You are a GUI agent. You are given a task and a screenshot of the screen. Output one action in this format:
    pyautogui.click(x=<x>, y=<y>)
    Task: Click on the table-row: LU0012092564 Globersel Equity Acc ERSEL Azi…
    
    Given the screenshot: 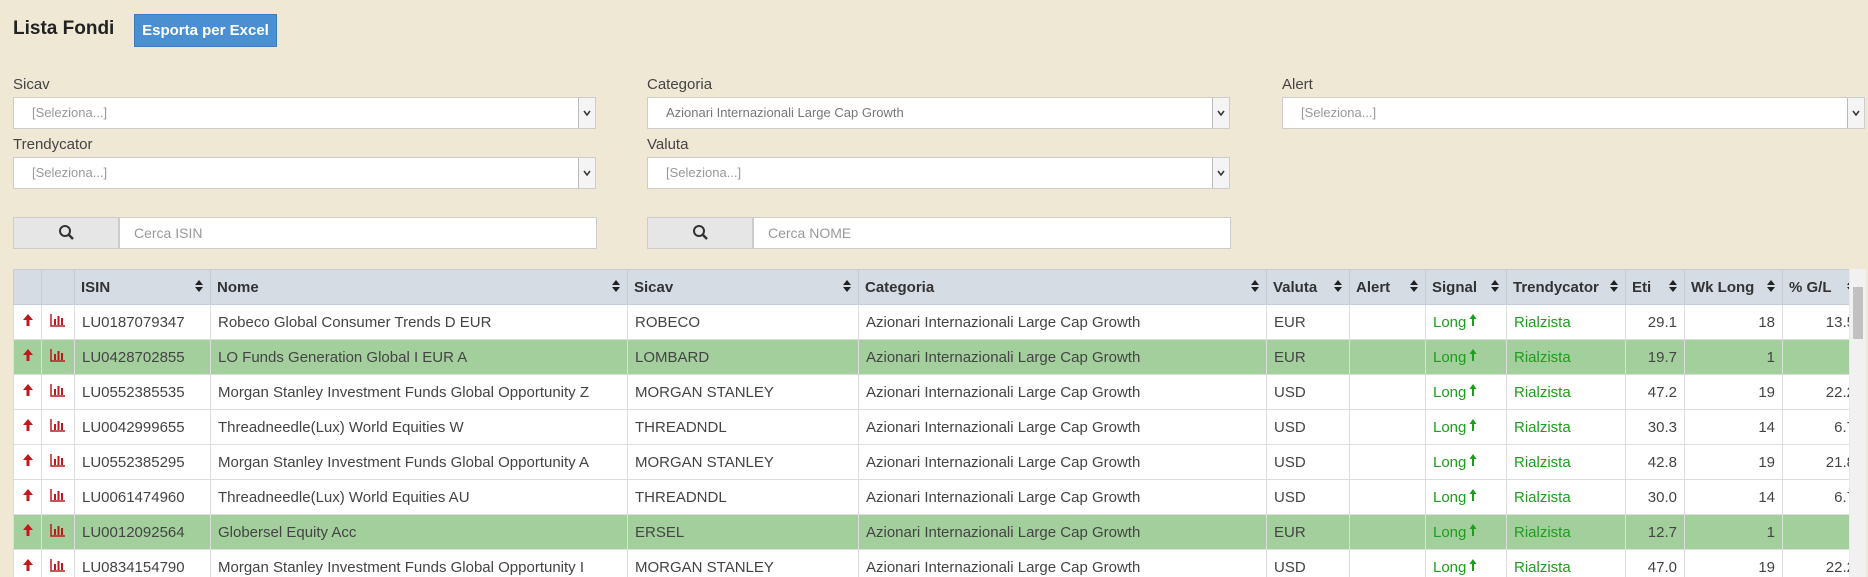 What is the action you would take?
    pyautogui.click(x=931, y=532)
    